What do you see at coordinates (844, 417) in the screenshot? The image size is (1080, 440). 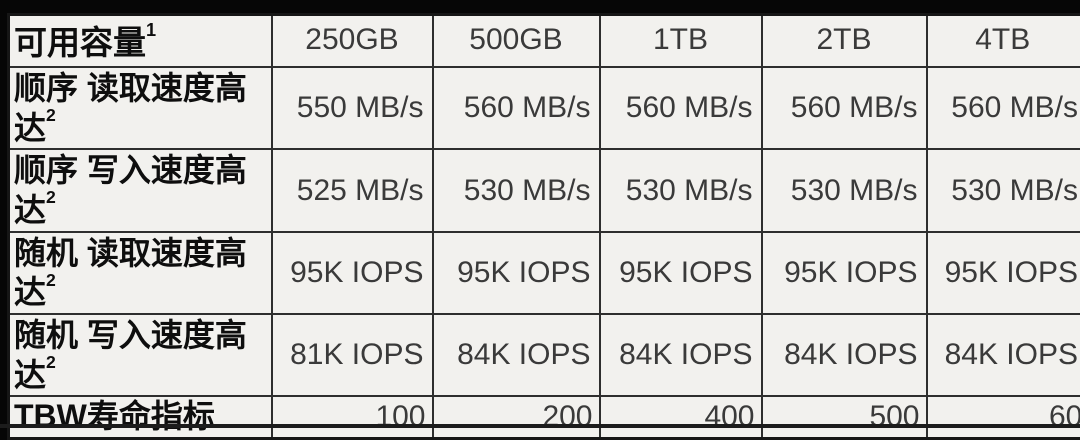 I see `tbw-2tb-value: 500` at bounding box center [844, 417].